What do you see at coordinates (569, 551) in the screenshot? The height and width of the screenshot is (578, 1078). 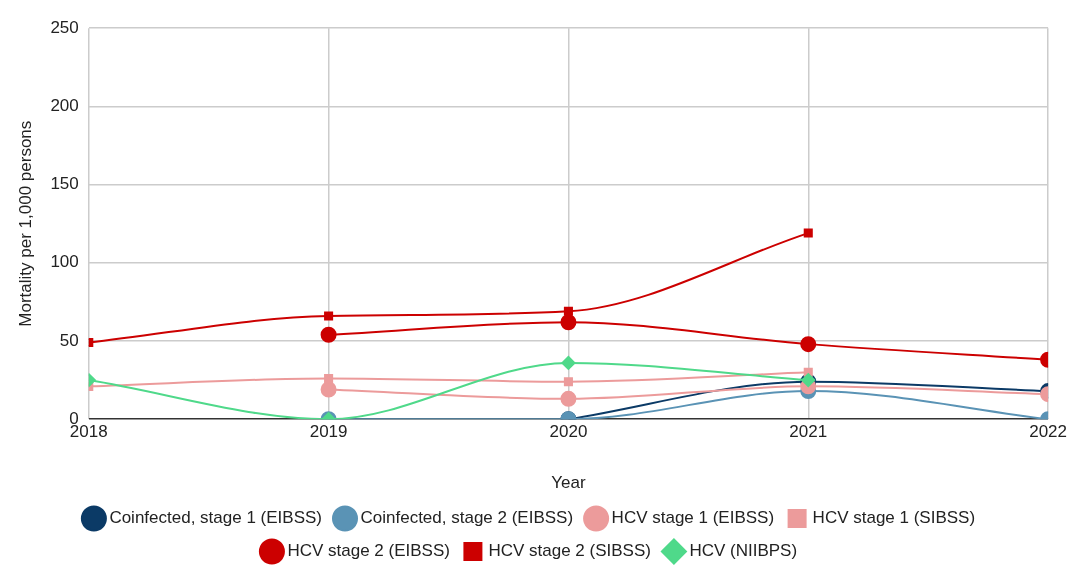 I see `legend-label: HCV stage 2 (SIBSS)` at bounding box center [569, 551].